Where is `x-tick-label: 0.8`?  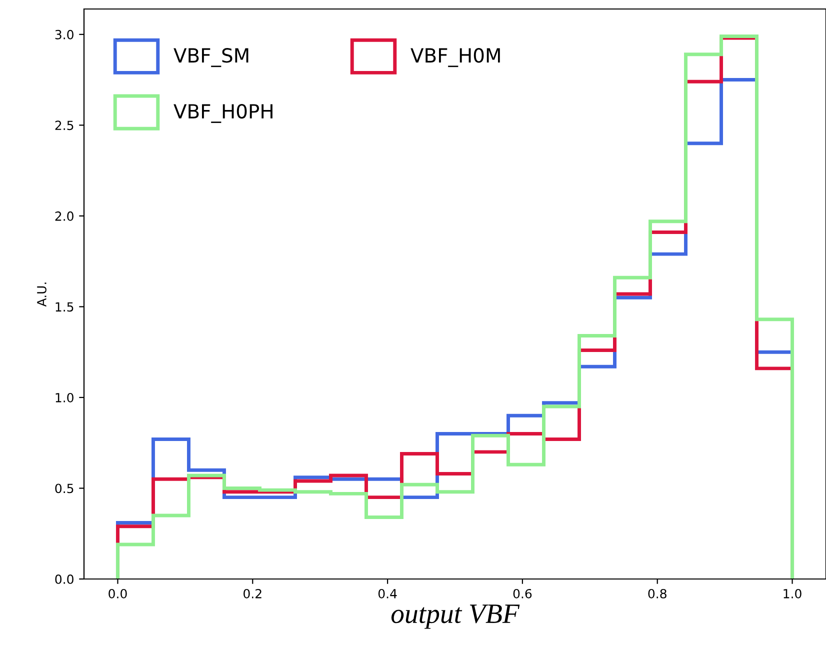
x-tick-label: 0.8 is located at coordinates (657, 593).